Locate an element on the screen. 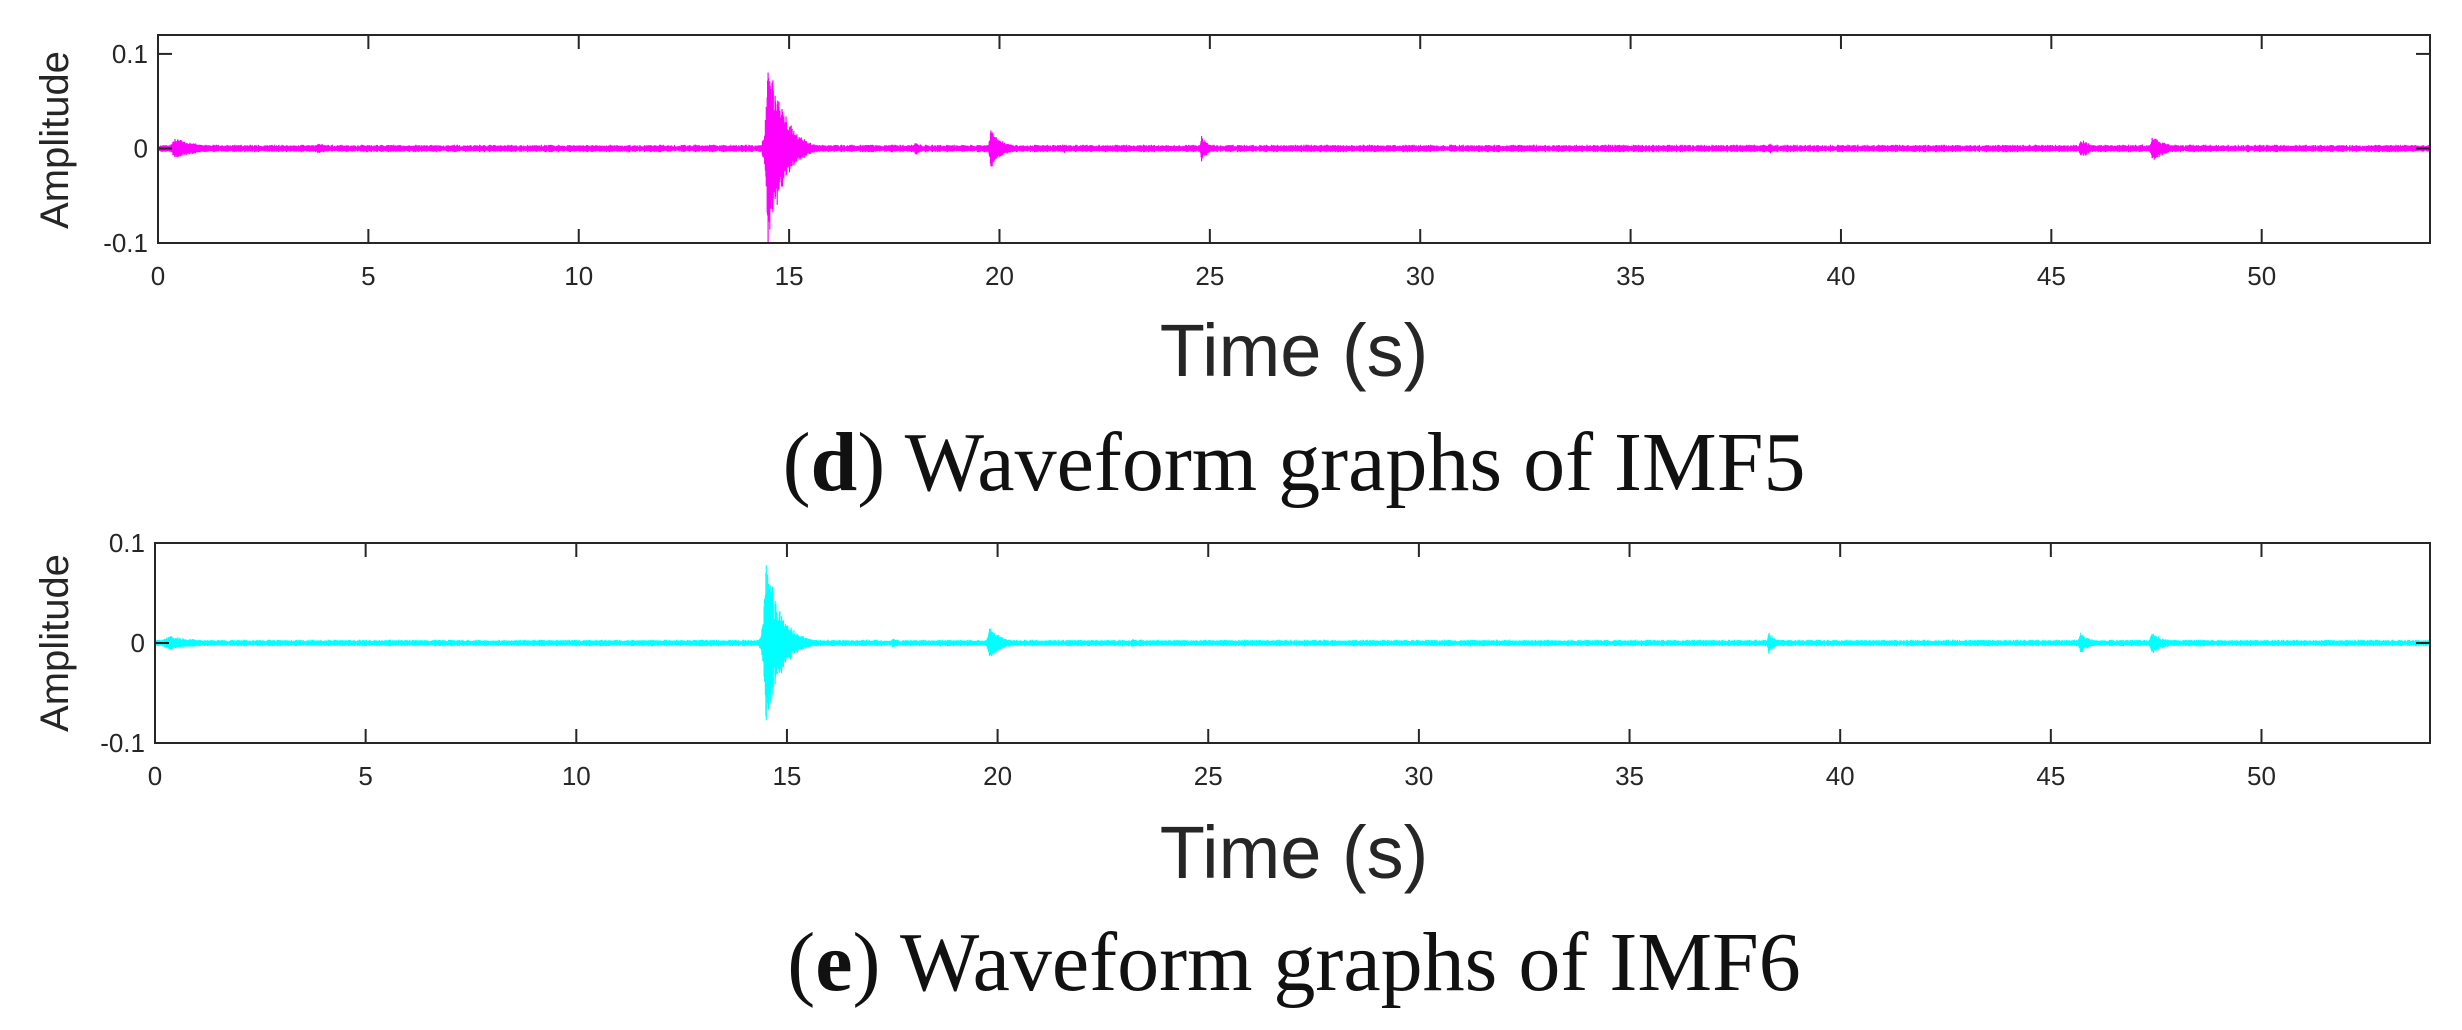 The image size is (2462, 1030). panel-caption: (d) Waveform graphs of IMF5 is located at coordinates (1294, 462).